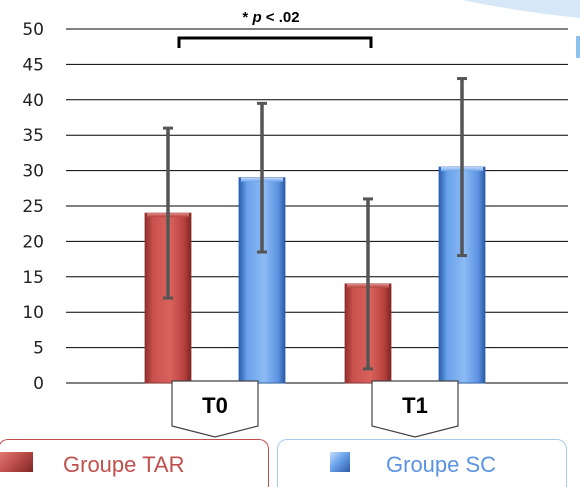  Describe the element at coordinates (340, 462) in the screenshot. I see `legend-swatch-sc` at that location.